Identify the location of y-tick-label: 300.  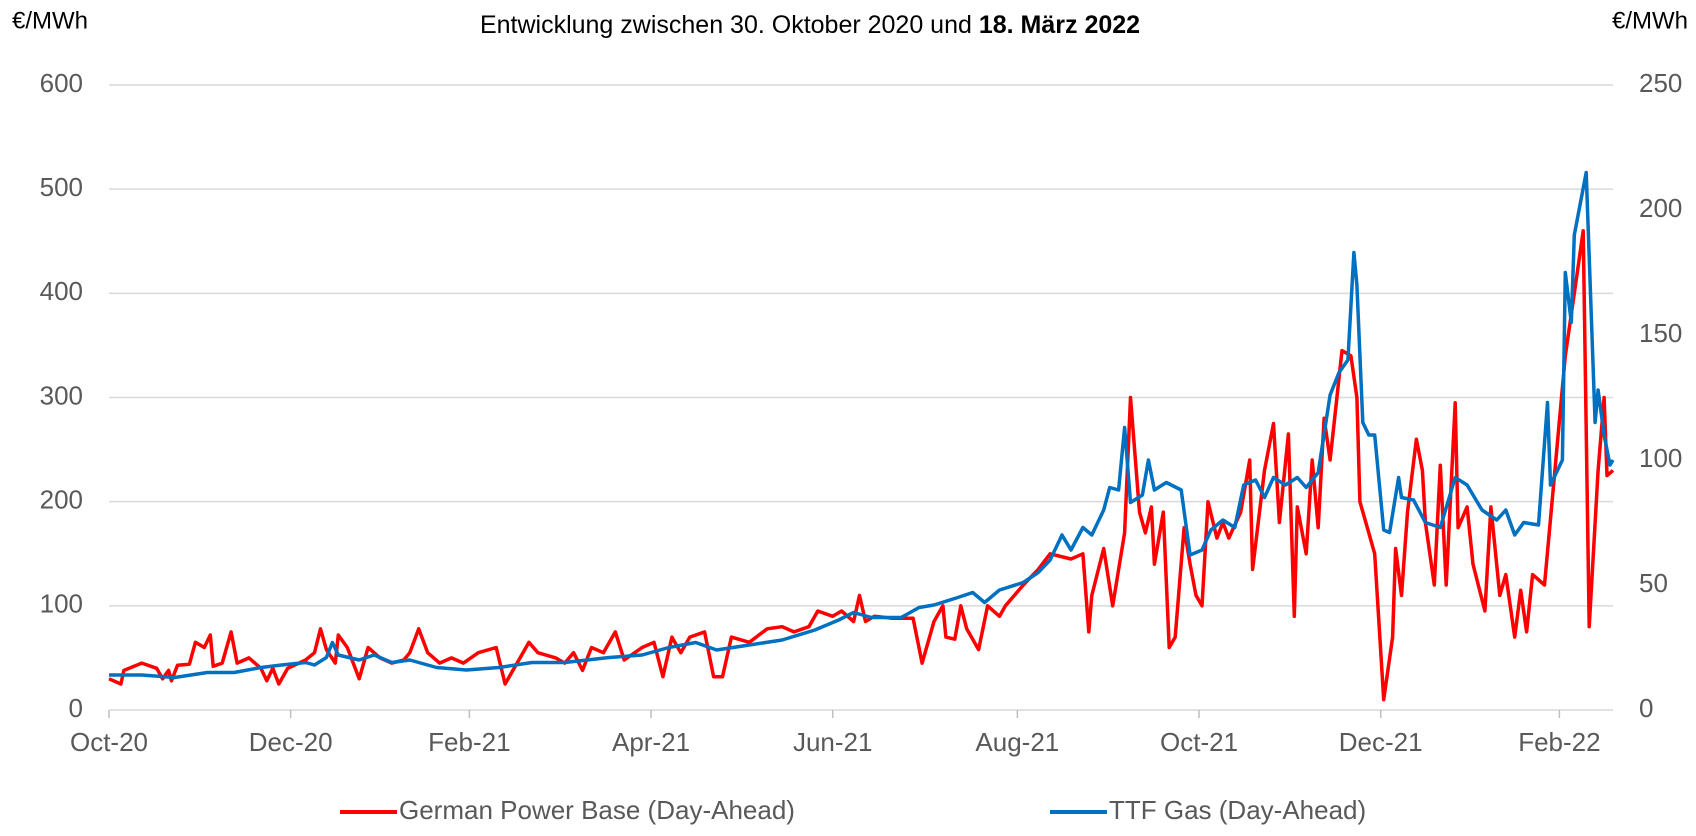
(61, 395).